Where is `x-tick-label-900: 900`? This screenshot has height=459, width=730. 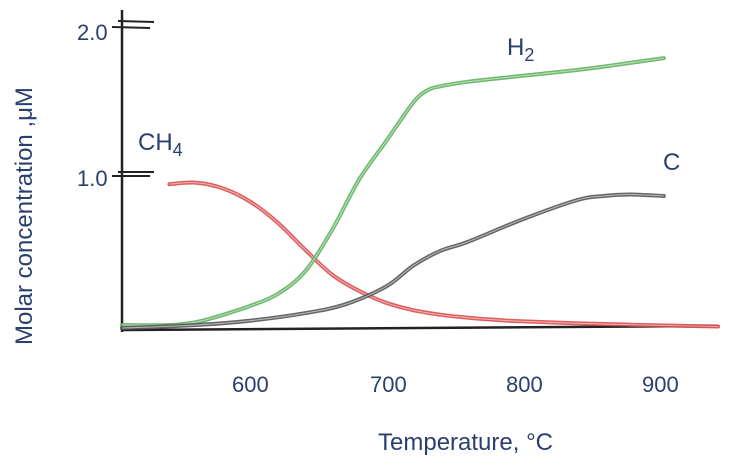 x-tick-label-900: 900 is located at coordinates (660, 384).